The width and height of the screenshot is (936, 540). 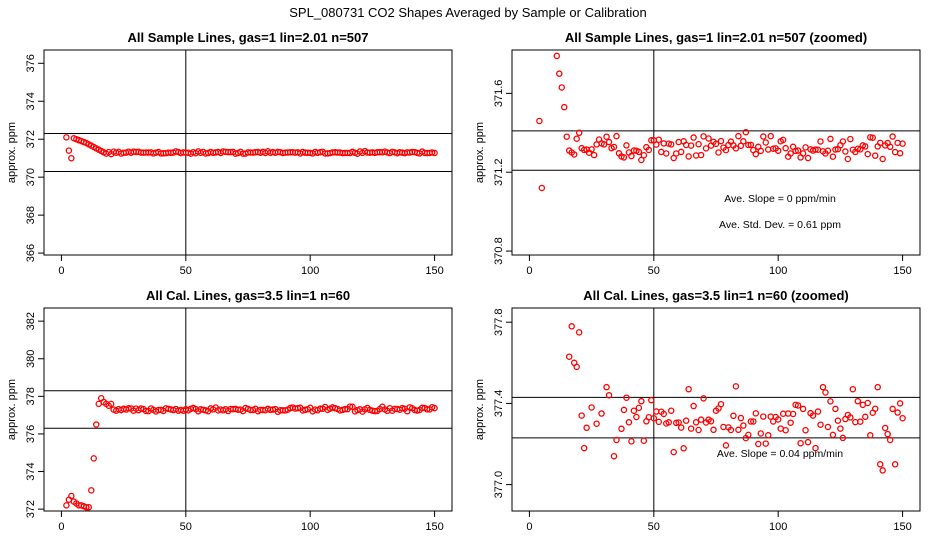 I want to click on panel-title: All Cal. Lines, gas=3.5 lin=1 n=60, so click(x=248, y=295).